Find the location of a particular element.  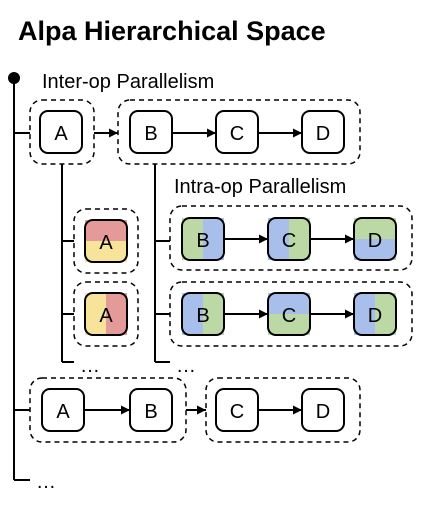

stage-group-bcd is located at coordinates (239, 132).